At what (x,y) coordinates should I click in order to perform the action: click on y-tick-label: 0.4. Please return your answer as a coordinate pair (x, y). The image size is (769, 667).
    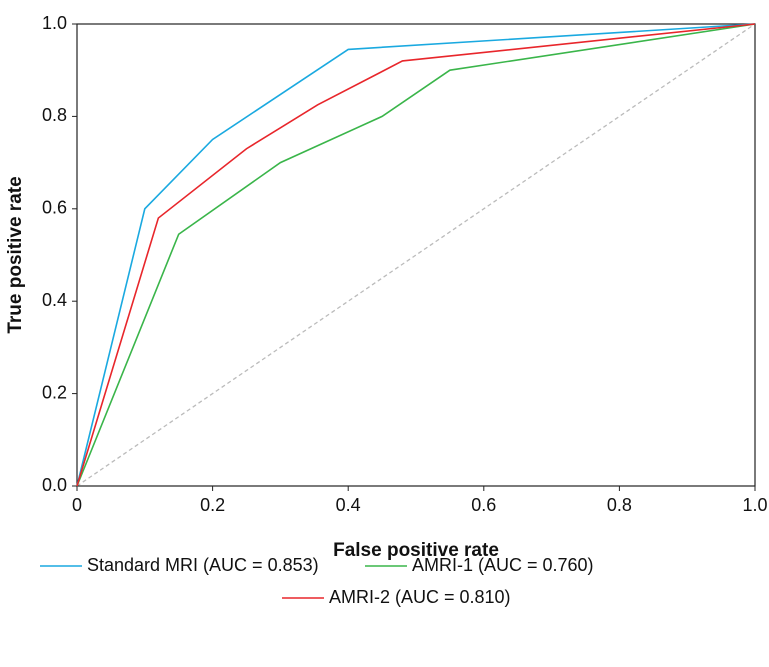
    Looking at the image, I should click on (54, 300).